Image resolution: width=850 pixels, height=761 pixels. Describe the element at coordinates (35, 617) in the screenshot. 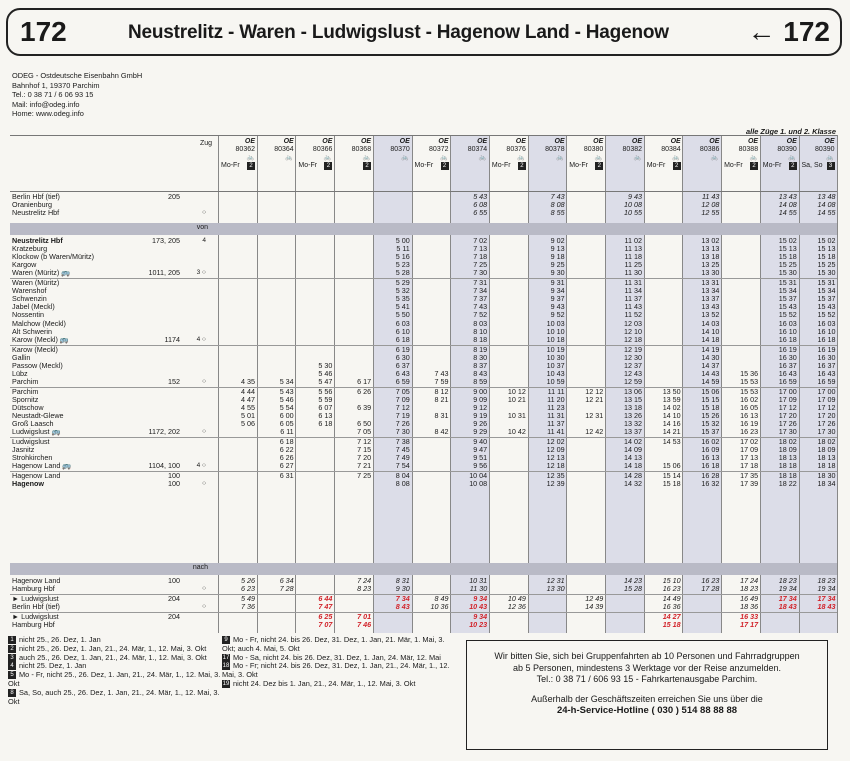

I see `station-name: ► Ludwigslust` at that location.